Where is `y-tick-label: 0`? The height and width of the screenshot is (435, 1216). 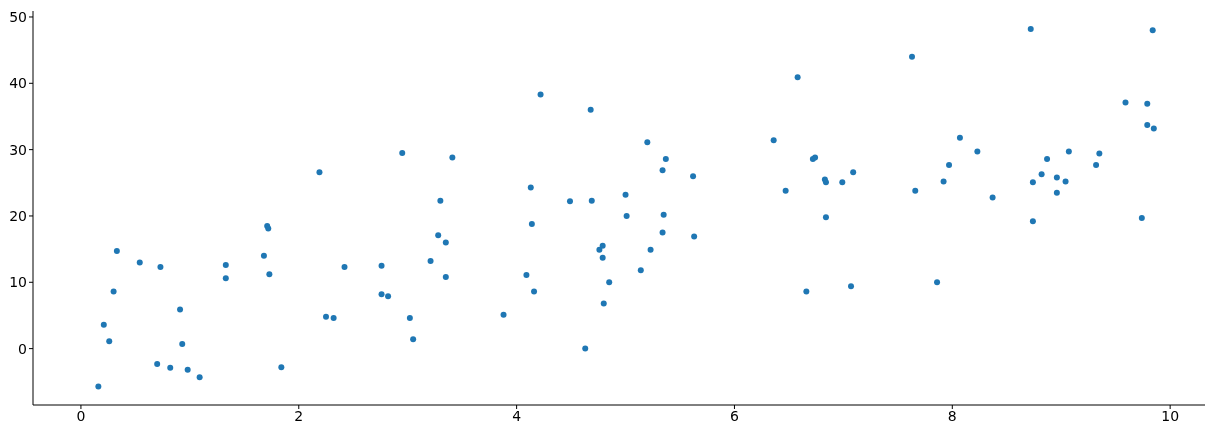
y-tick-label: 0 is located at coordinates (22, 348).